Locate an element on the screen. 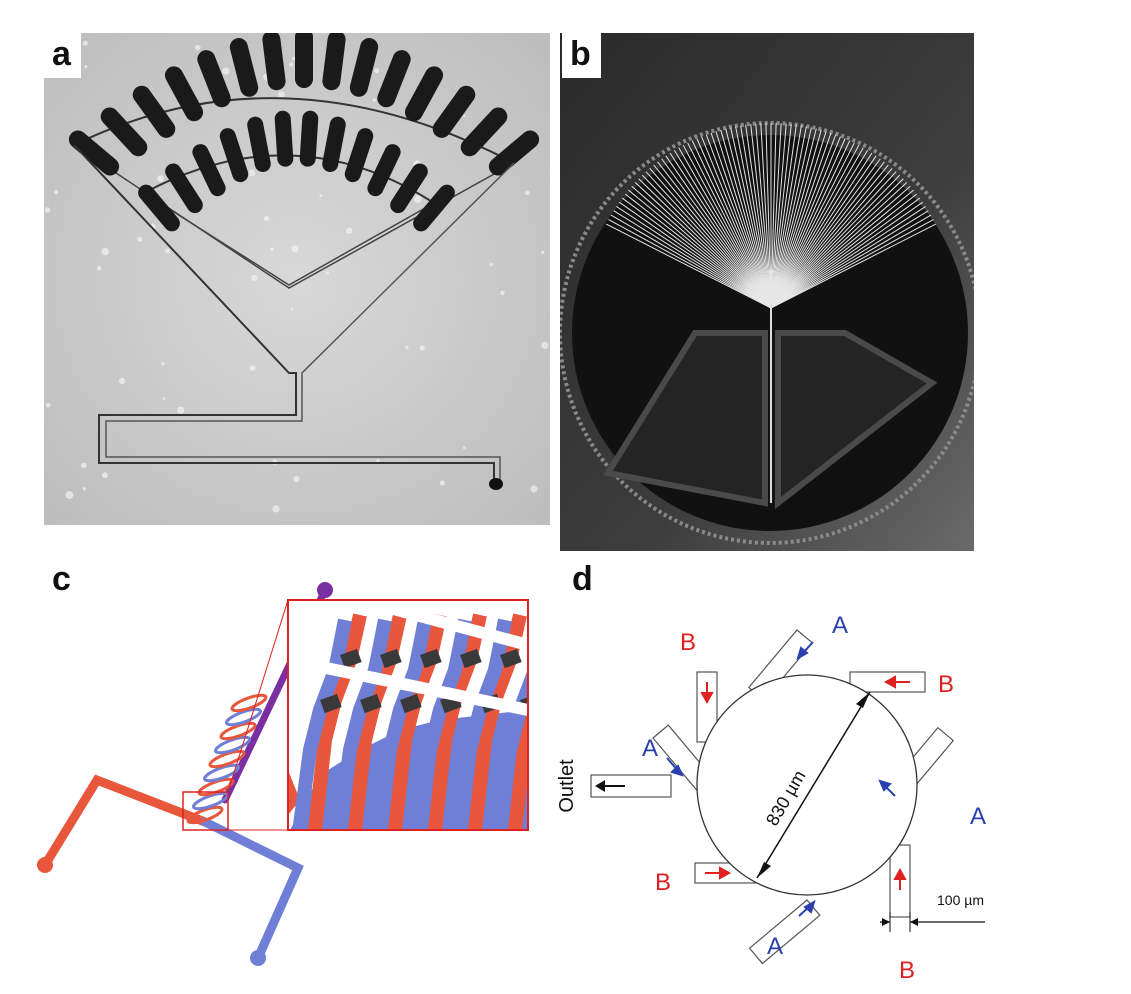  panel-label-b: b is located at coordinates (581, 55).